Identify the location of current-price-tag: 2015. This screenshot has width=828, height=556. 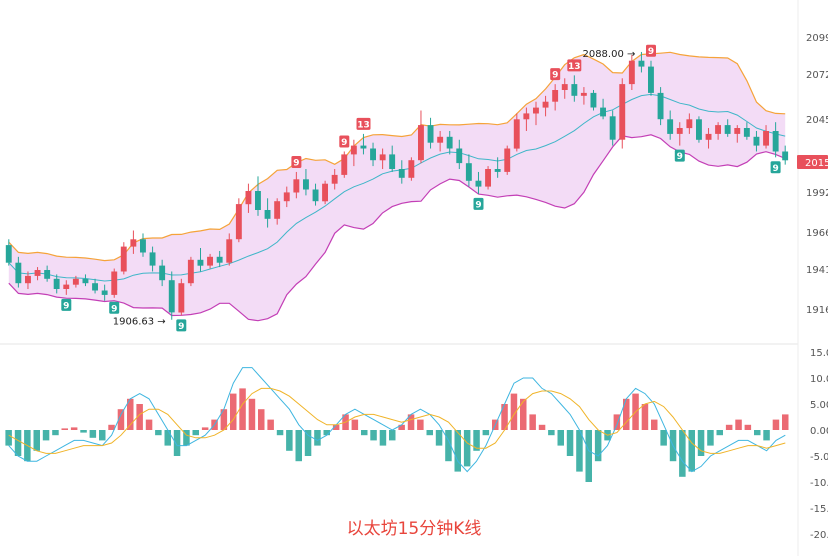
(812, 162).